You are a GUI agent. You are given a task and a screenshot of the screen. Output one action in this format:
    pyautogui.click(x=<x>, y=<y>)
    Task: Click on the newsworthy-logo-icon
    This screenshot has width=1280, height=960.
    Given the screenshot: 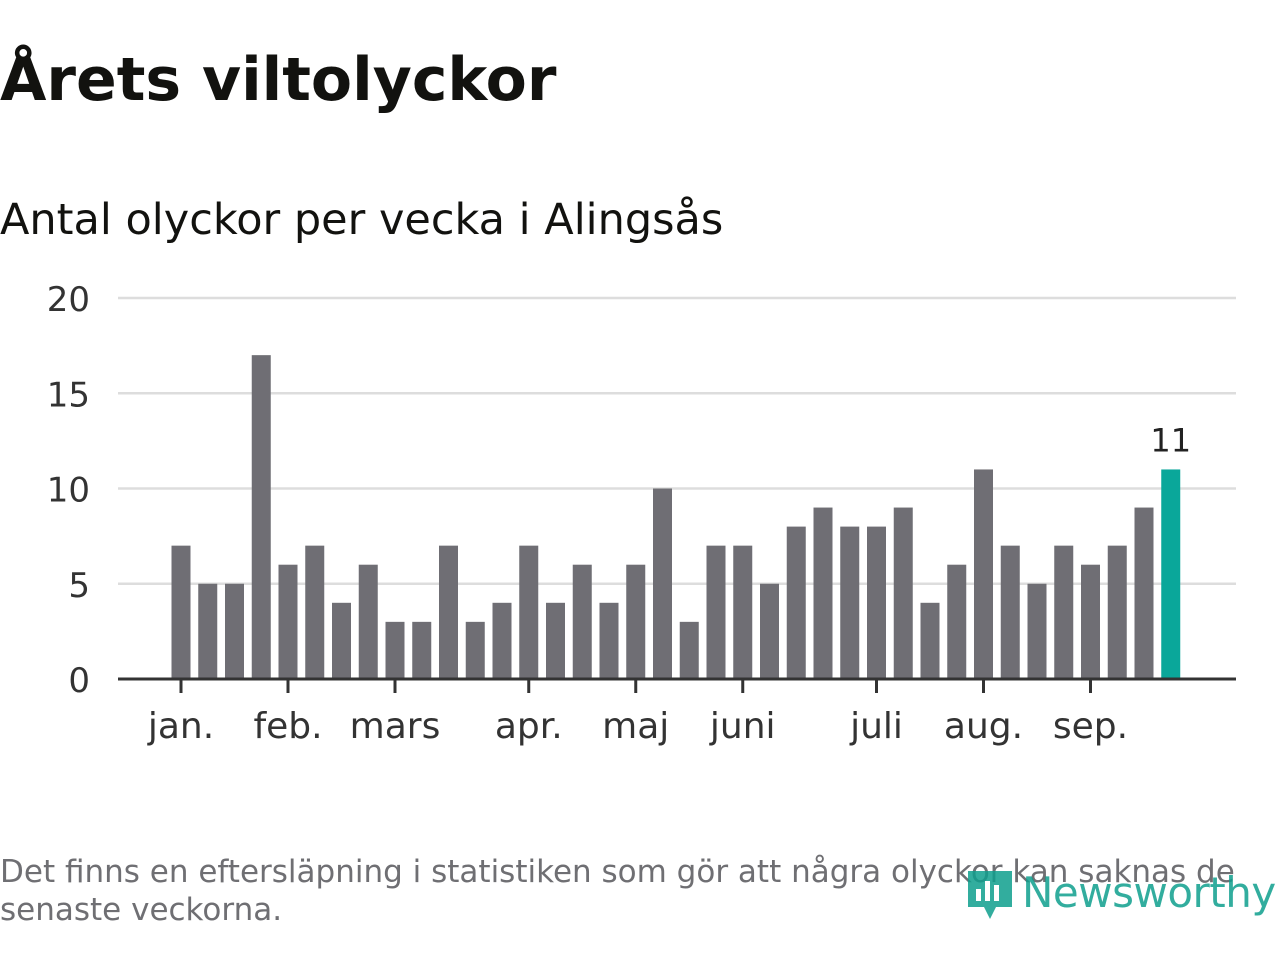 What is the action you would take?
    pyautogui.click(x=990, y=895)
    